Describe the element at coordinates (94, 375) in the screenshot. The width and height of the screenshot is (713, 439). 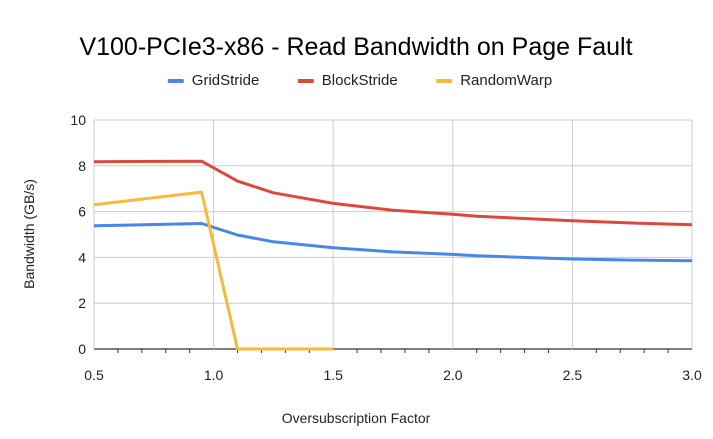
I see `x-tick-label: 0.5` at that location.